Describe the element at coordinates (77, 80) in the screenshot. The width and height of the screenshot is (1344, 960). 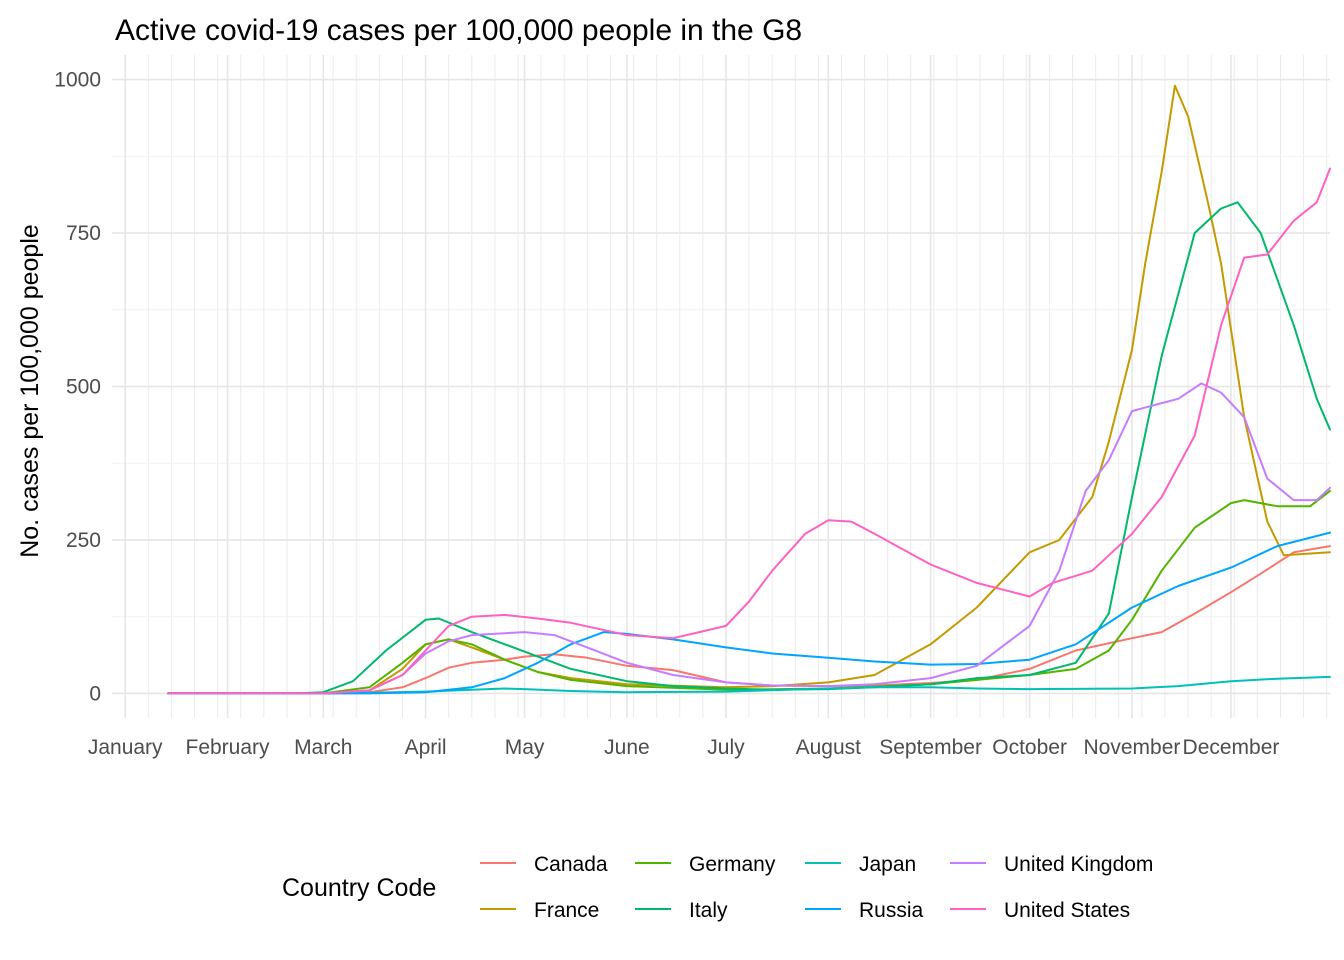
I see `y-tick-label: 1000` at that location.